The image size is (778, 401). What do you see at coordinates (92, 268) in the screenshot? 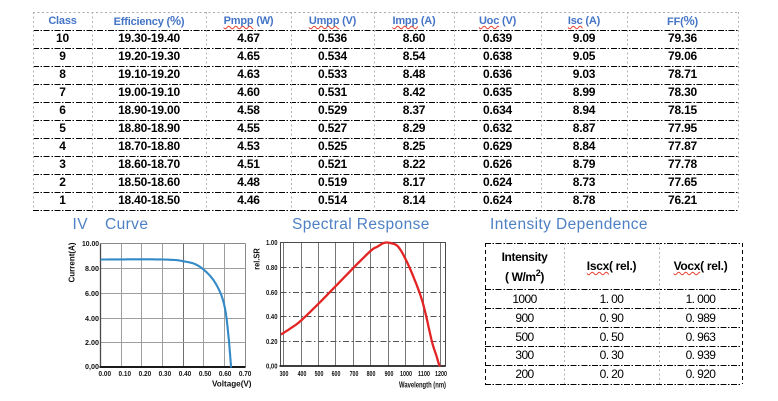
I see `svg-text: 8.00` at bounding box center [92, 268].